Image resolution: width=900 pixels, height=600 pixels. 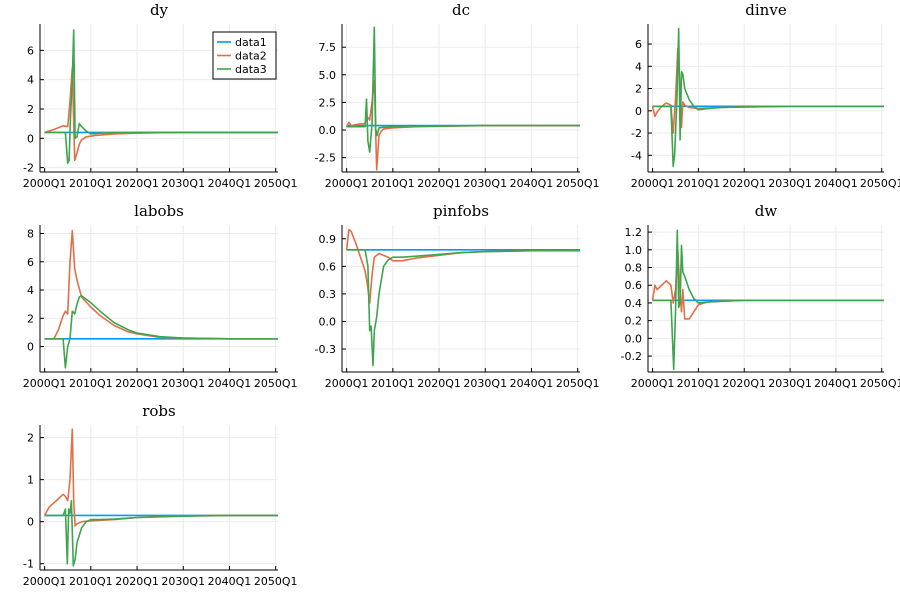 I want to click on legend-label-data2: data2, so click(x=251, y=56).